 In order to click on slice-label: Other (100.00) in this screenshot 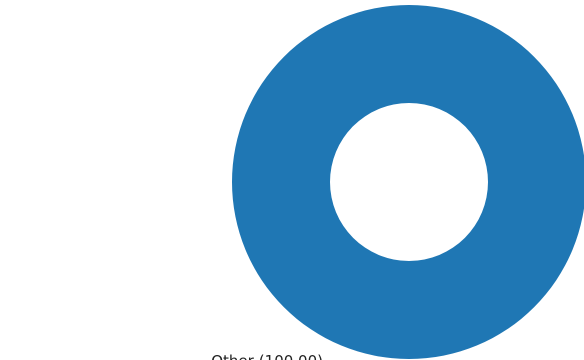, I will do `click(267, 356)`.